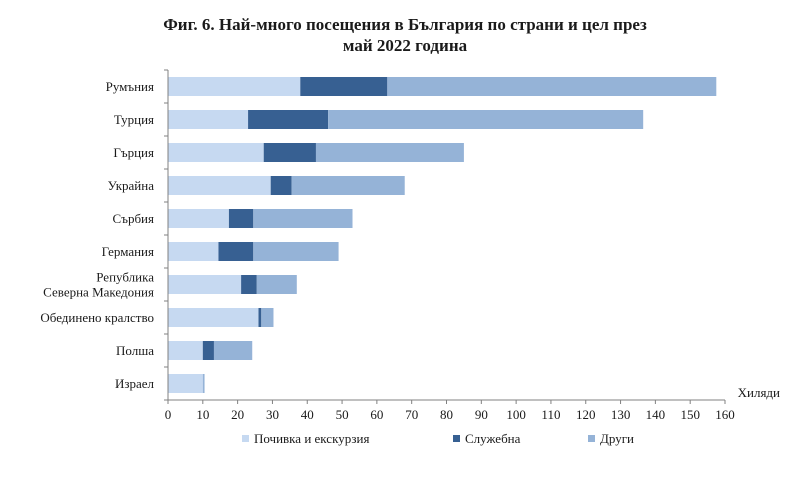 The image size is (810, 491). What do you see at coordinates (98, 292) in the screenshot?
I see `category-label-7-line-2: Северна Македония` at bounding box center [98, 292].